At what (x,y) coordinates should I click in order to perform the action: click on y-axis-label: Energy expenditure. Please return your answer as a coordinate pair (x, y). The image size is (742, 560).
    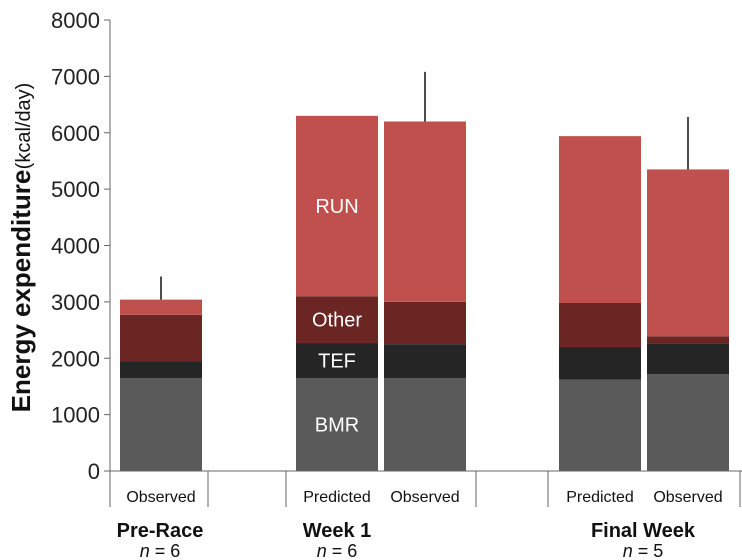
    Looking at the image, I should click on (21, 291).